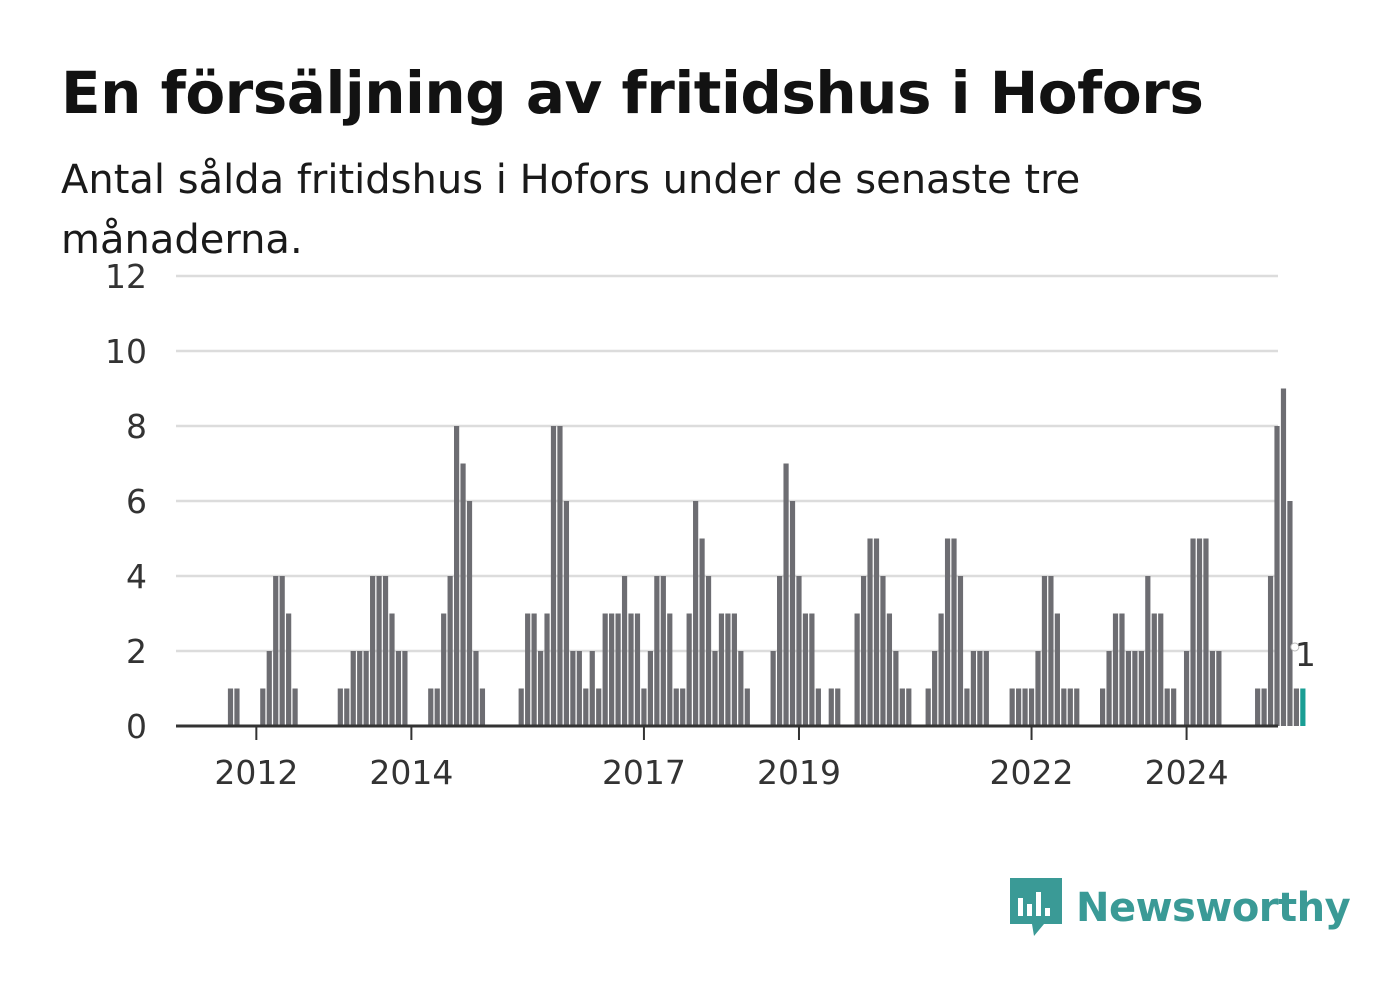  What do you see at coordinates (136, 501) in the screenshot?
I see `y-tick-label: 6` at bounding box center [136, 501].